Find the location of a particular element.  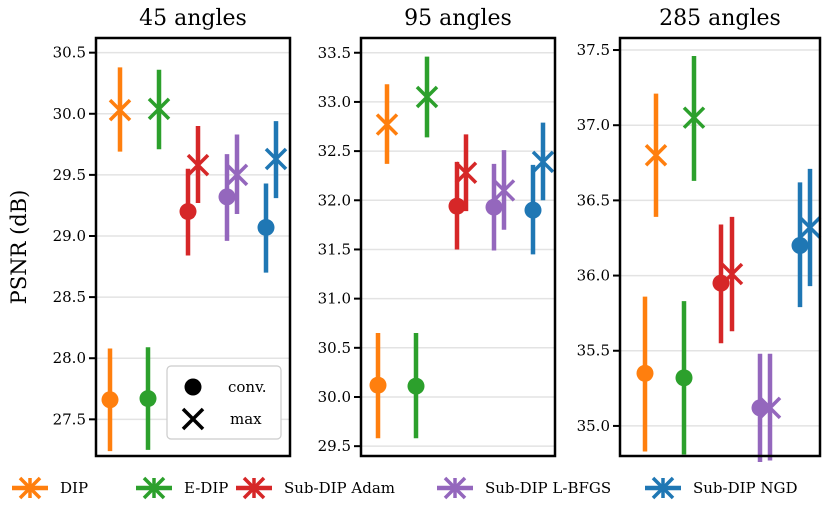

legend-label: Sub-DIP NGD is located at coordinates (745, 488).